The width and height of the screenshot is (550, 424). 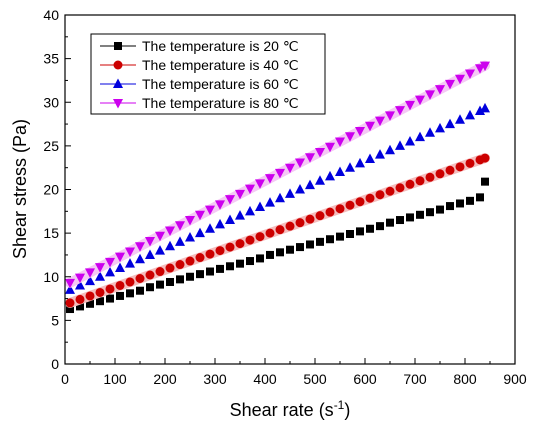 I want to click on x-tick-label: 400, so click(x=265, y=379).